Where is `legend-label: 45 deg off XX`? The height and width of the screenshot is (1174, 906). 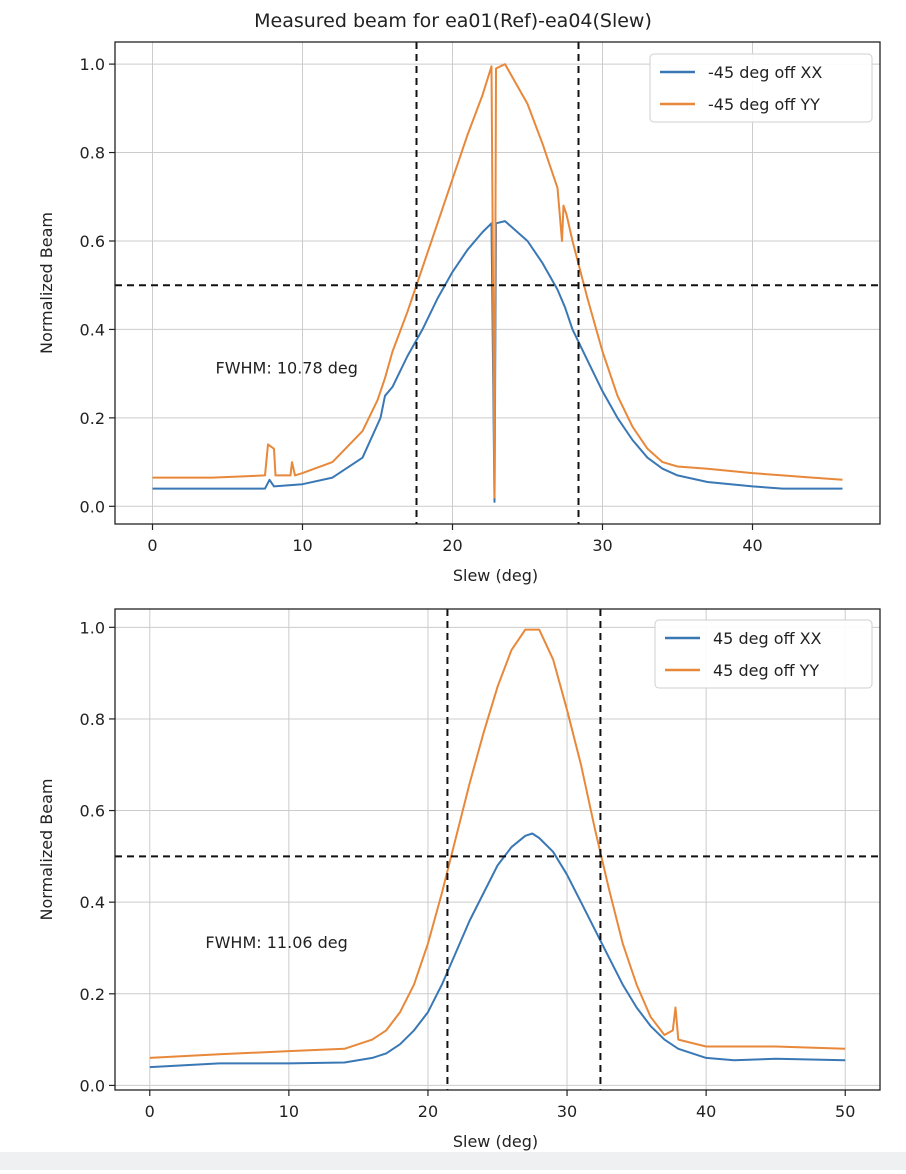 legend-label: 45 deg off XX is located at coordinates (767, 638).